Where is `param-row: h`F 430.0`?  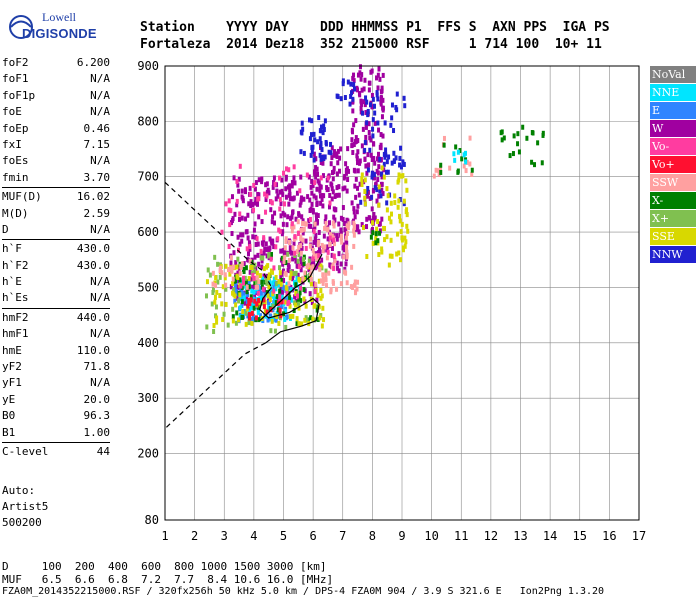
param-row: h`F 430.0 is located at coordinates (56, 250).